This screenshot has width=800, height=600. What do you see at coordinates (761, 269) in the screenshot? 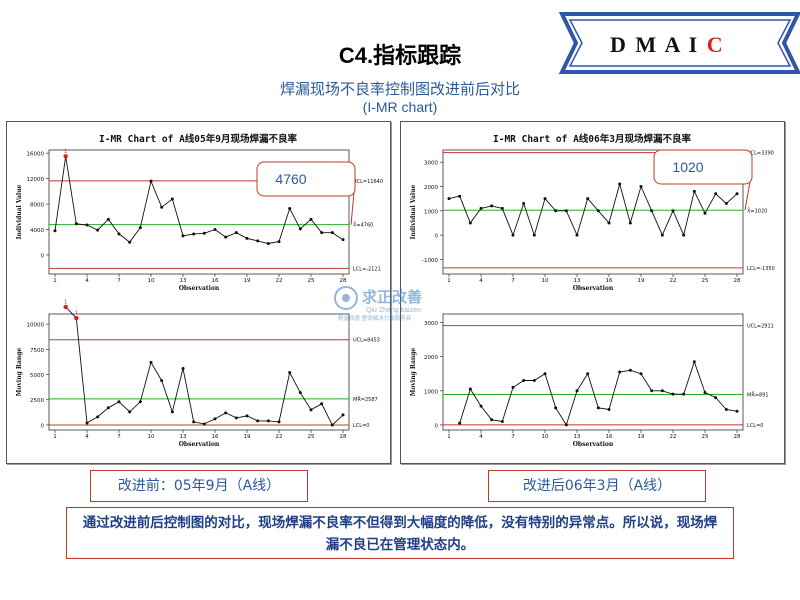
I see `lcl-label: LCL=-1350` at bounding box center [761, 269].